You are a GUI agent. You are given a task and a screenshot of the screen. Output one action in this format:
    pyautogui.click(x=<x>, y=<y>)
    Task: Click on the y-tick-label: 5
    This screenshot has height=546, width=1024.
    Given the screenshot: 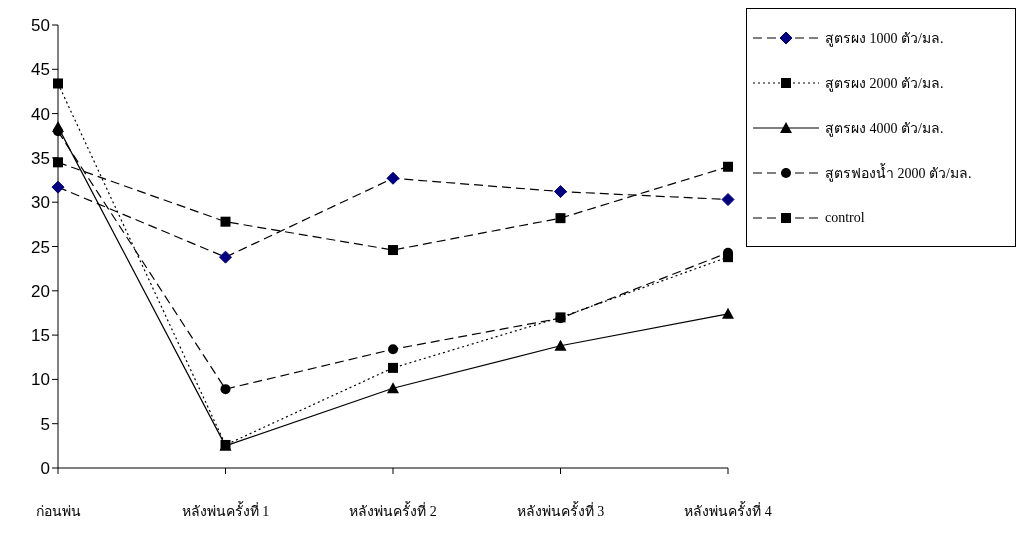 What is the action you would take?
    pyautogui.click(x=45, y=424)
    